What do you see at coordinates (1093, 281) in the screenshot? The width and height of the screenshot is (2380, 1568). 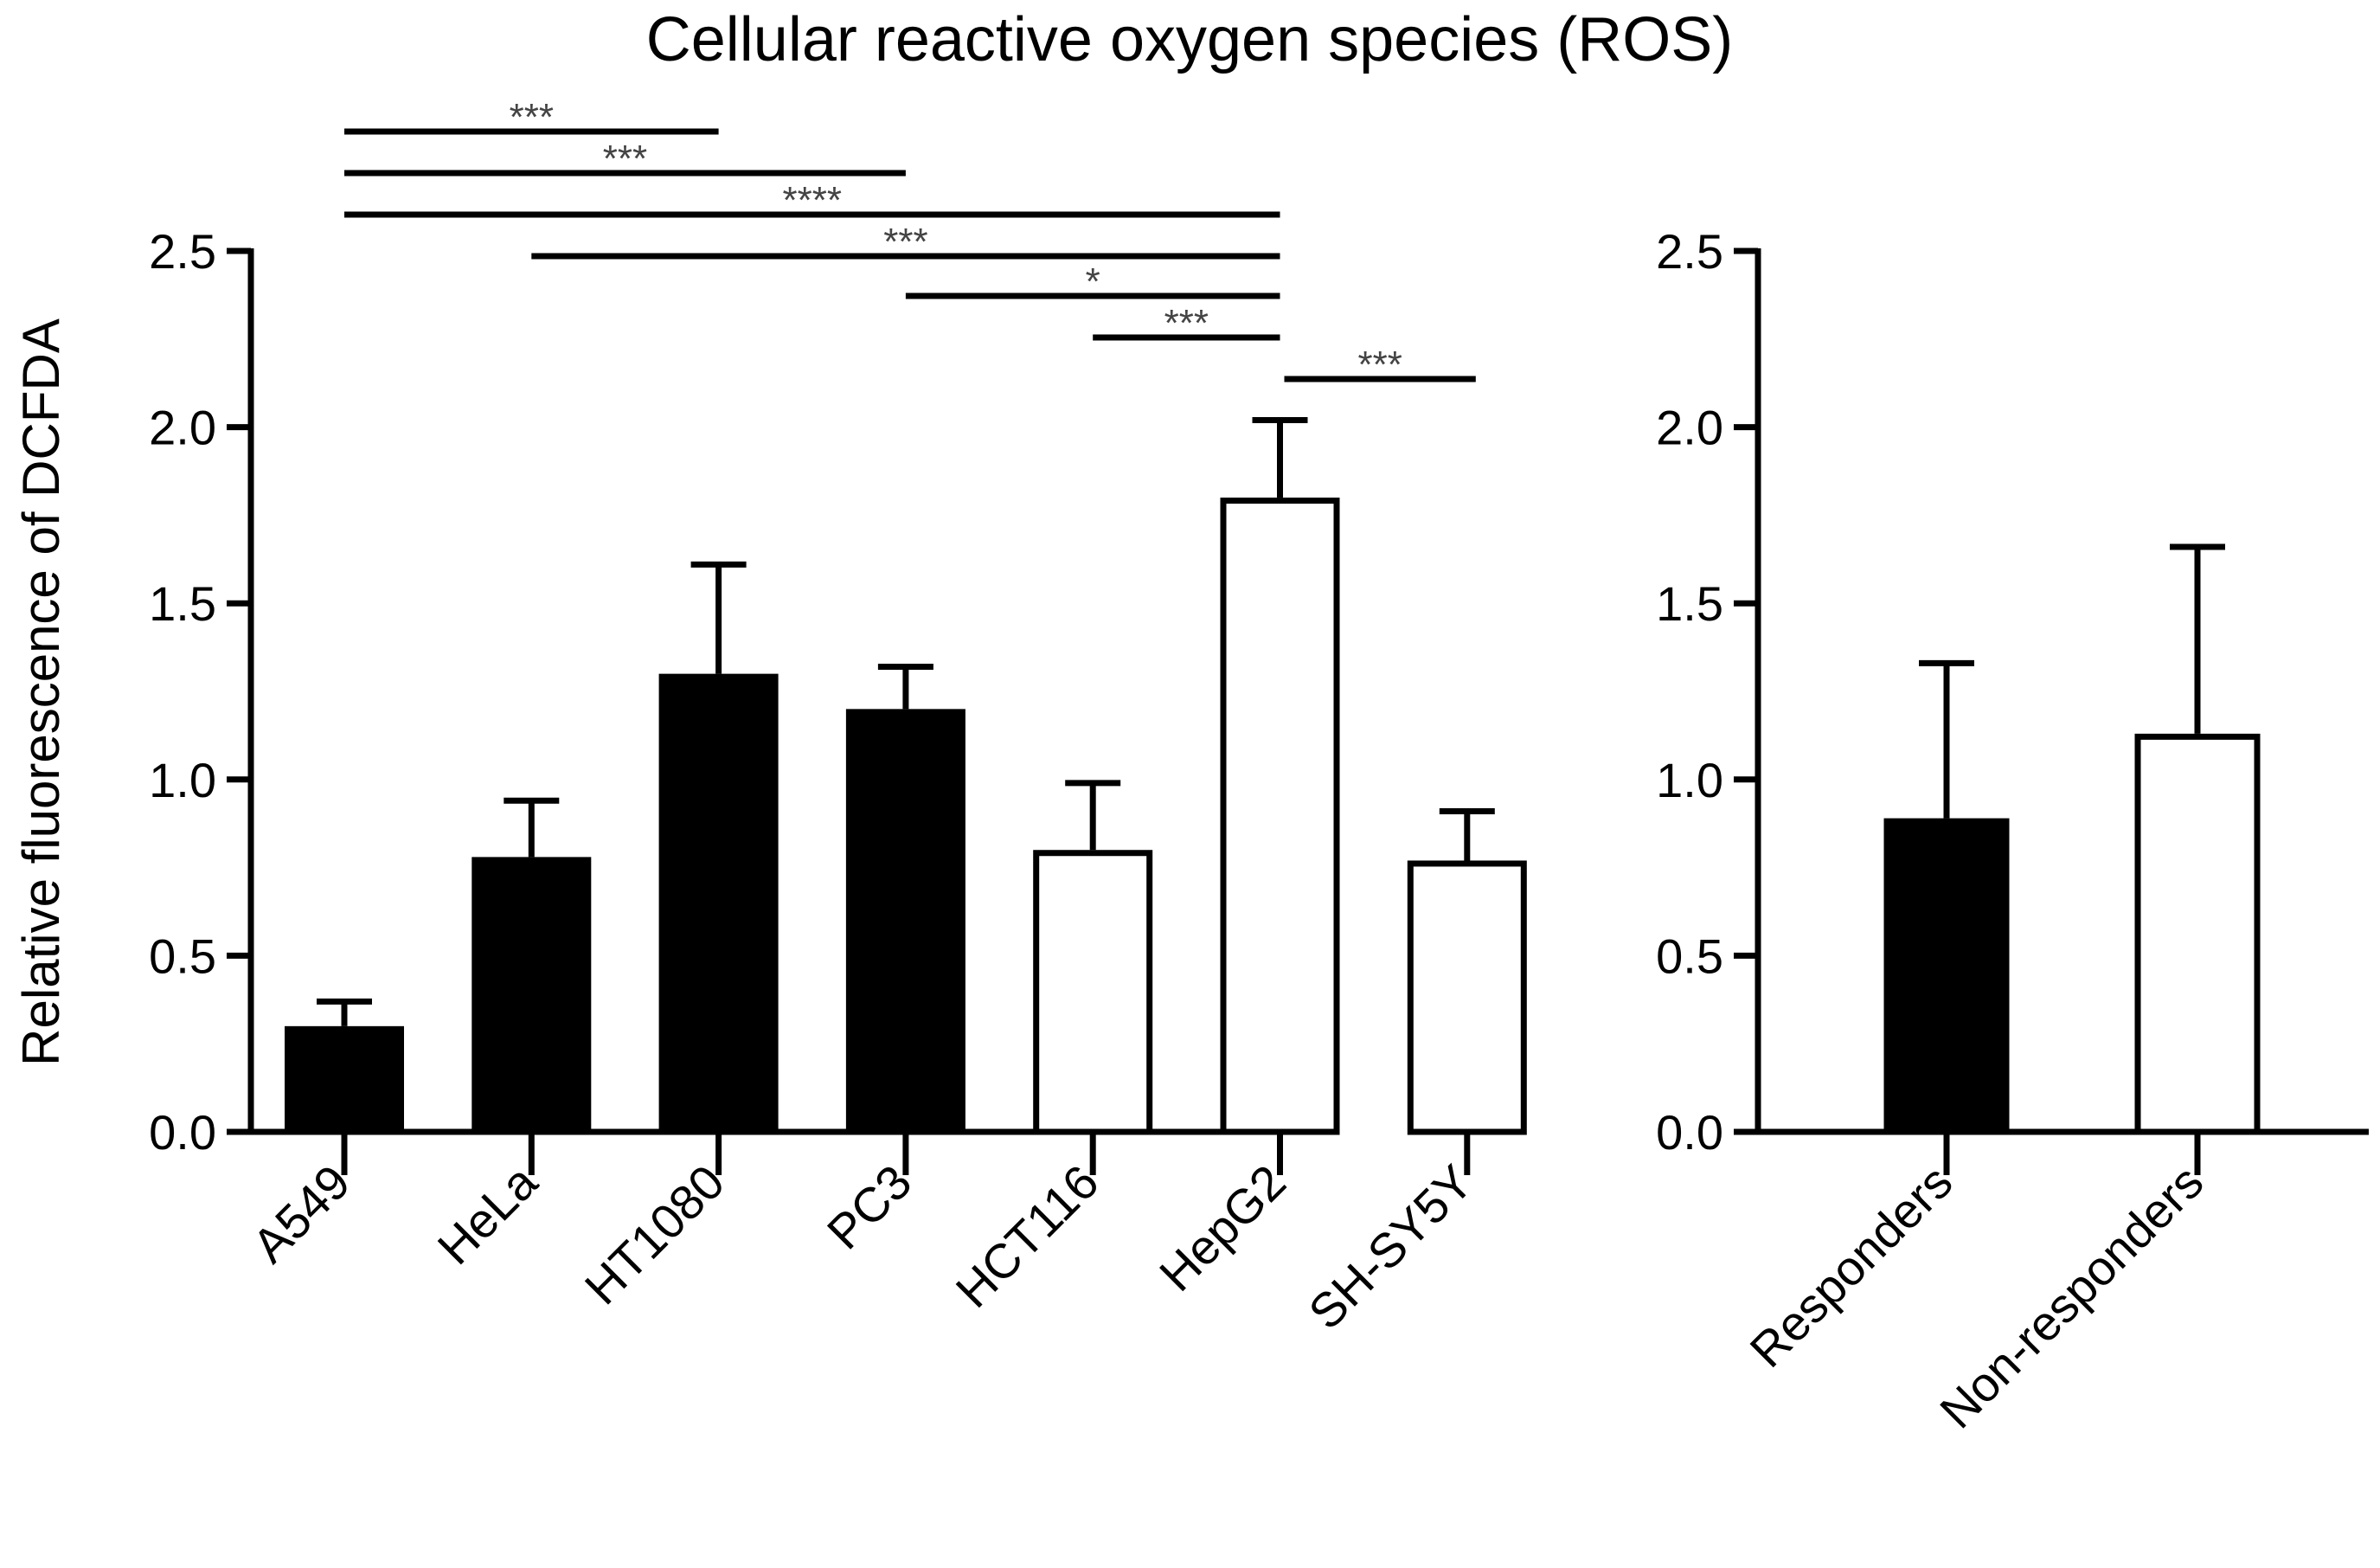 I see `significance-label: *` at bounding box center [1093, 281].